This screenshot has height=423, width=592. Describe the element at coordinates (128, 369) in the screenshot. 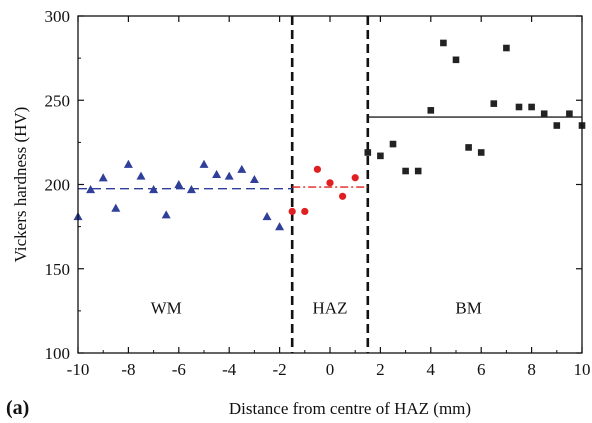

I see `x-tick-label: -8` at that location.